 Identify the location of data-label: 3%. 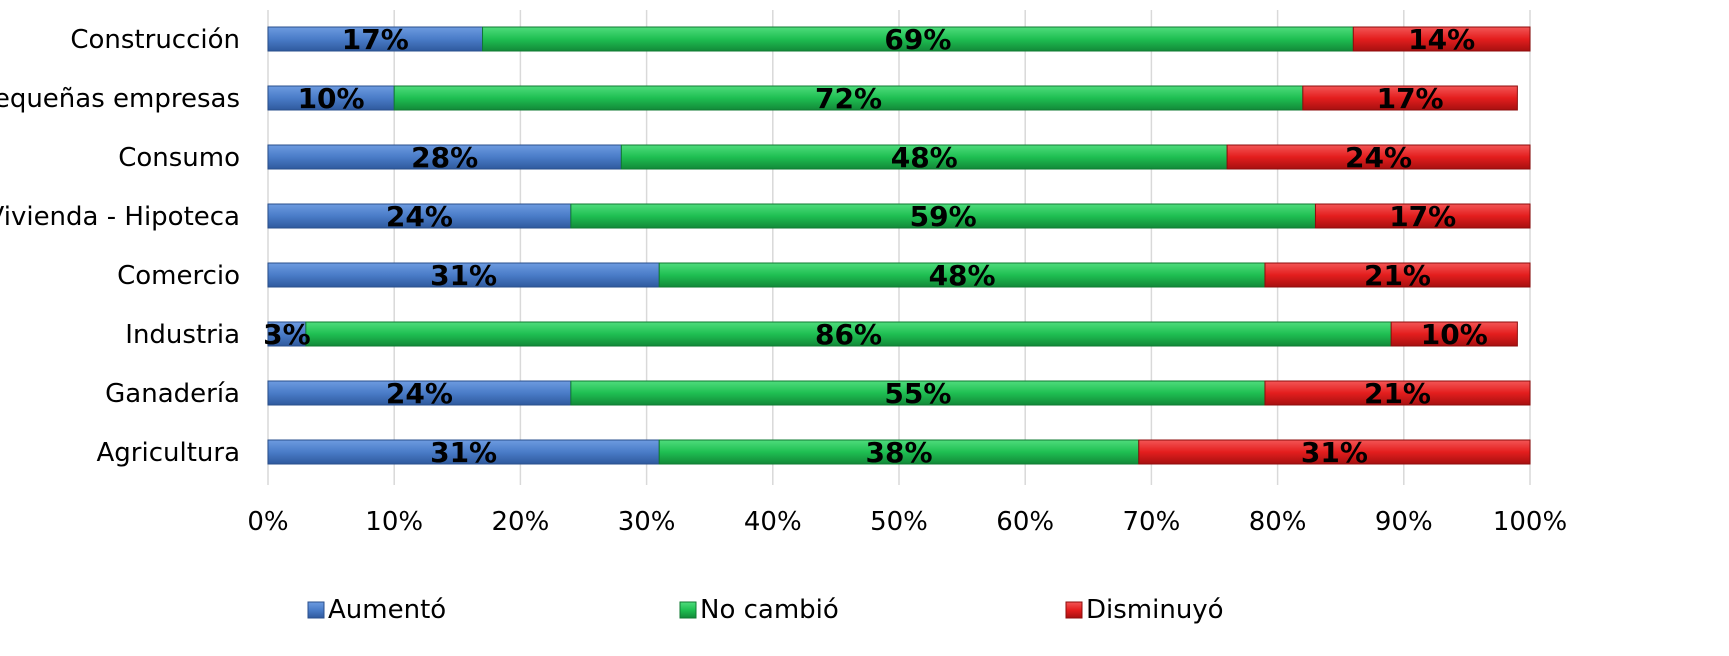
(287, 334).